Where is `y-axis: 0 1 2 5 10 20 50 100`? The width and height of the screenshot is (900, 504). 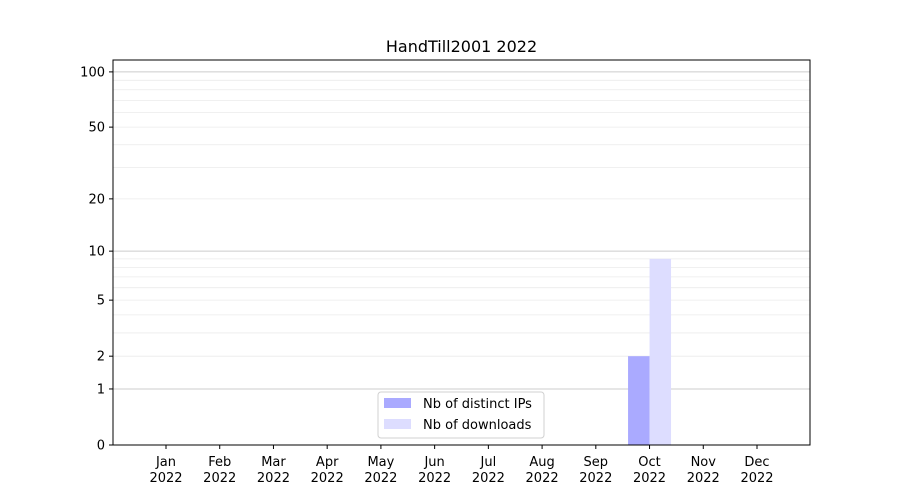 y-axis: 0 1 2 5 10 20 50 100 is located at coordinates (96, 259).